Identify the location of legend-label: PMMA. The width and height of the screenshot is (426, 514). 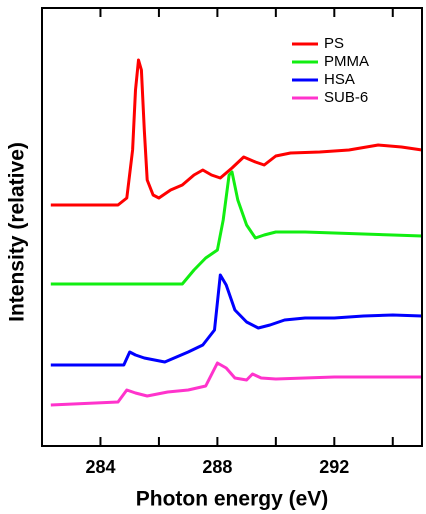
(346, 61).